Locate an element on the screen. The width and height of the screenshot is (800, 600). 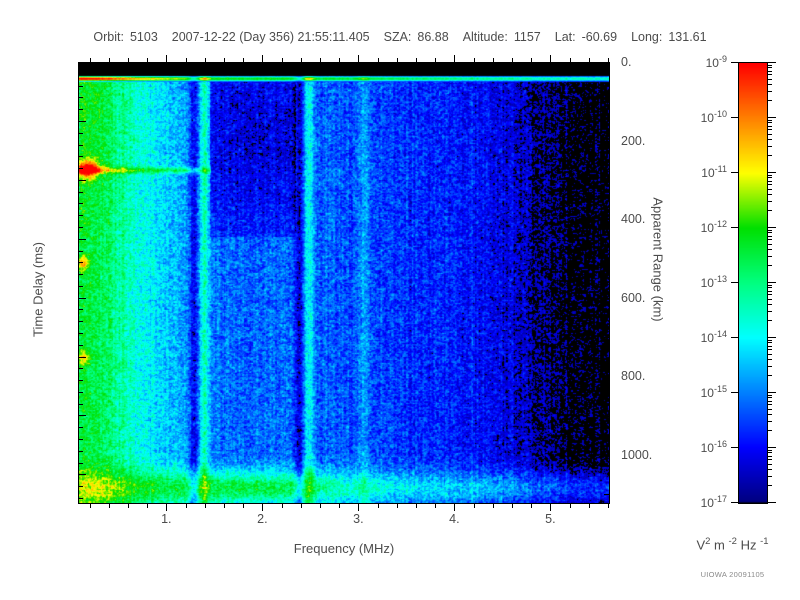
colorbar-tick-label: 10-12 is located at coordinates (713, 227).